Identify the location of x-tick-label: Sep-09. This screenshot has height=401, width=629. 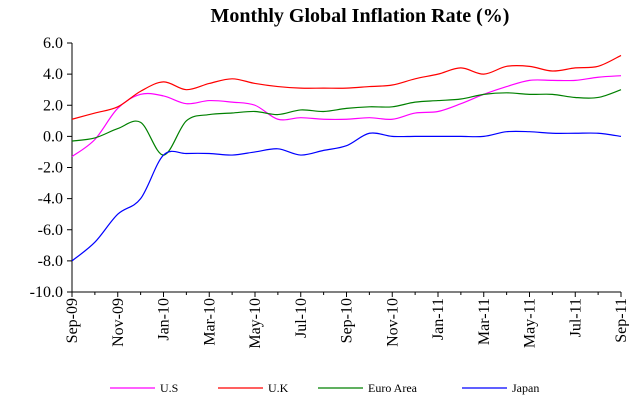
(72, 320).